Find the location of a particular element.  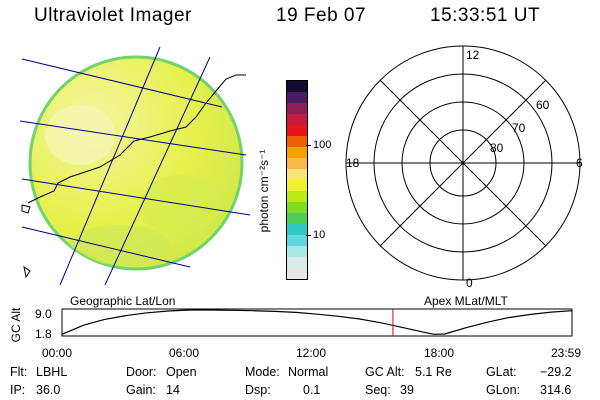

mlat-label-70: 70 is located at coordinates (519, 128).